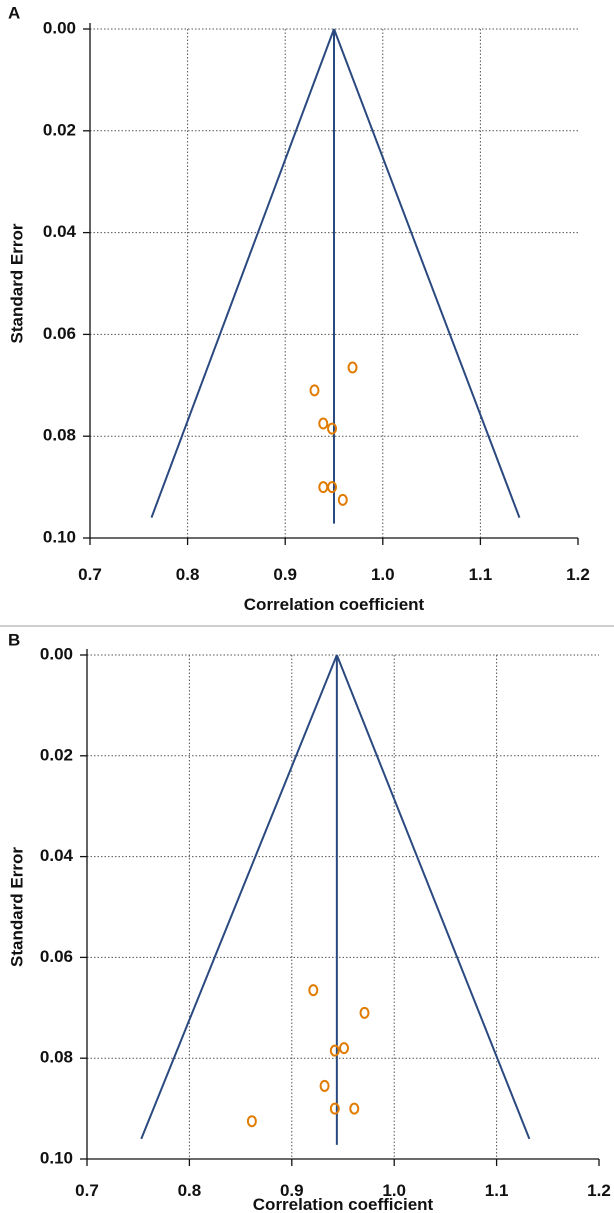 The image size is (614, 1213). What do you see at coordinates (14, 12) in the screenshot?
I see `panel-label: A` at bounding box center [14, 12].